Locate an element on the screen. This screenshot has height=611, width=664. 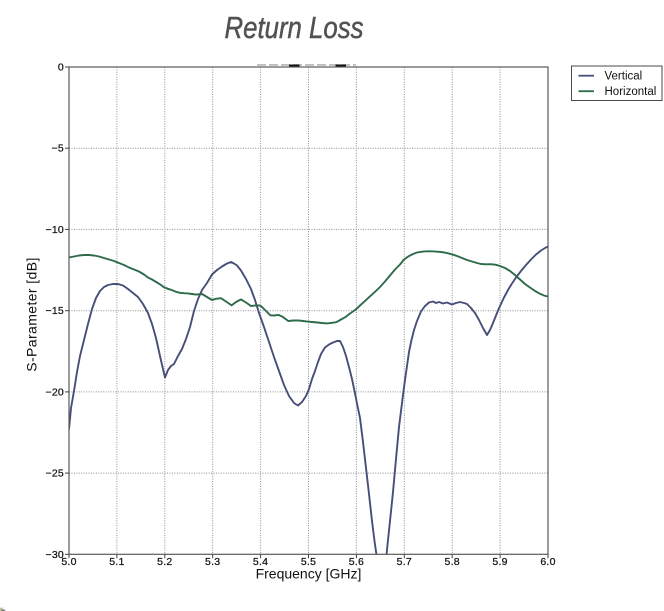
svg-text: 5.2 is located at coordinates (164, 562).